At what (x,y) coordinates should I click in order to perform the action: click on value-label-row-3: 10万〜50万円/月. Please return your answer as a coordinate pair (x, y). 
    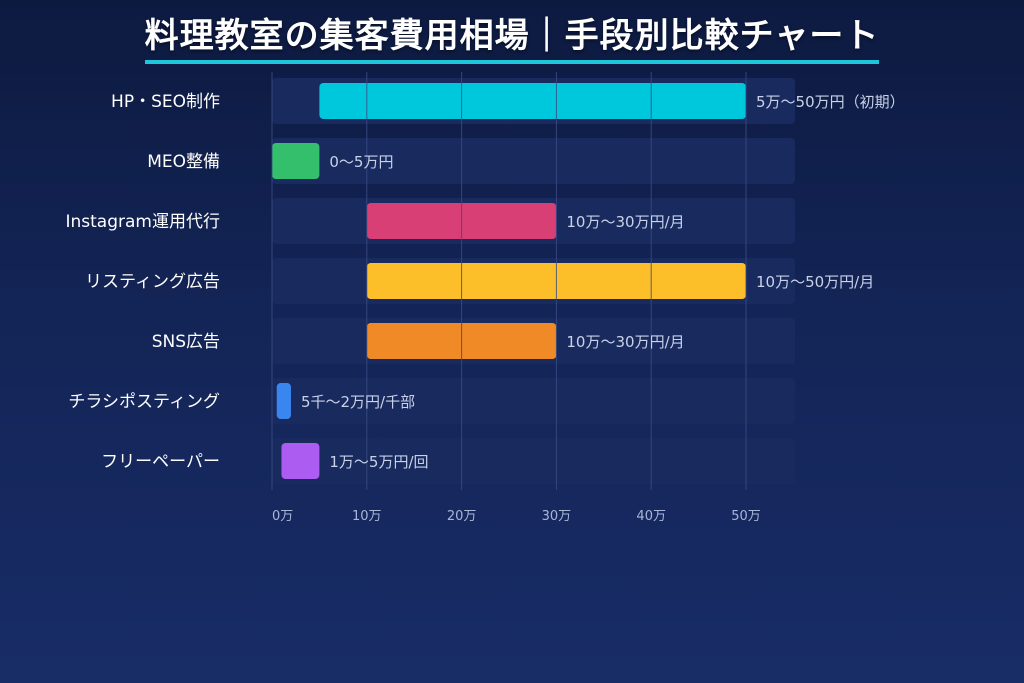
    Looking at the image, I should click on (815, 282).